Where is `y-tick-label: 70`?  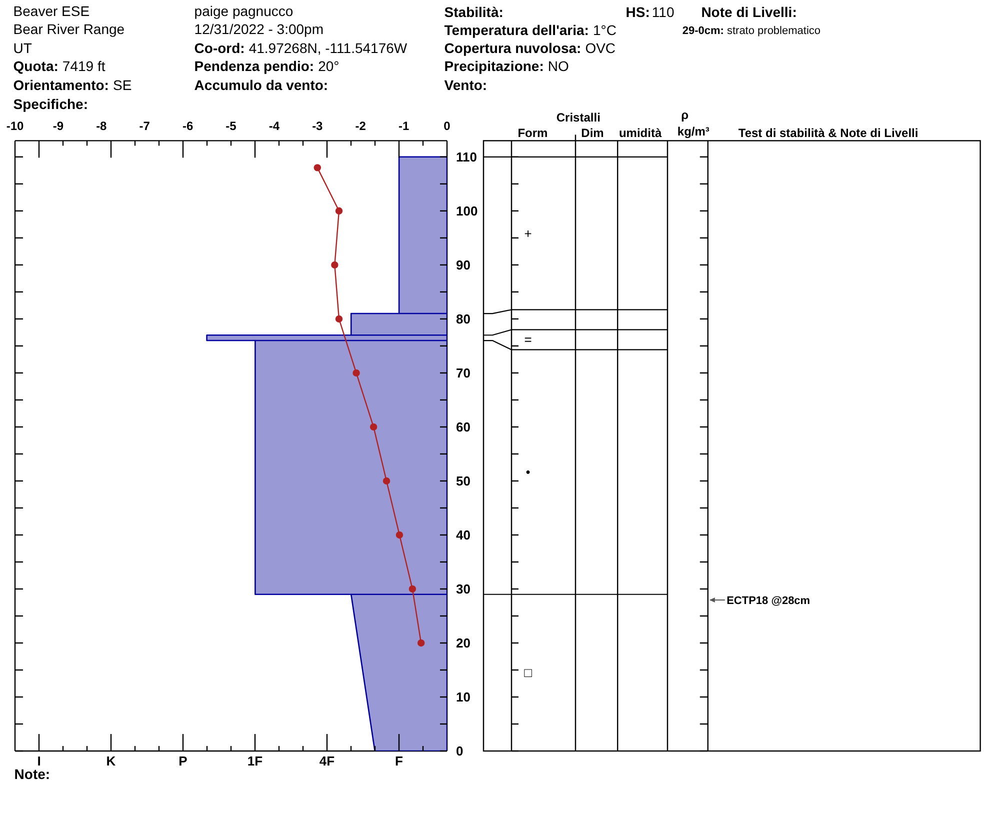
y-tick-label: 70 is located at coordinates (463, 373).